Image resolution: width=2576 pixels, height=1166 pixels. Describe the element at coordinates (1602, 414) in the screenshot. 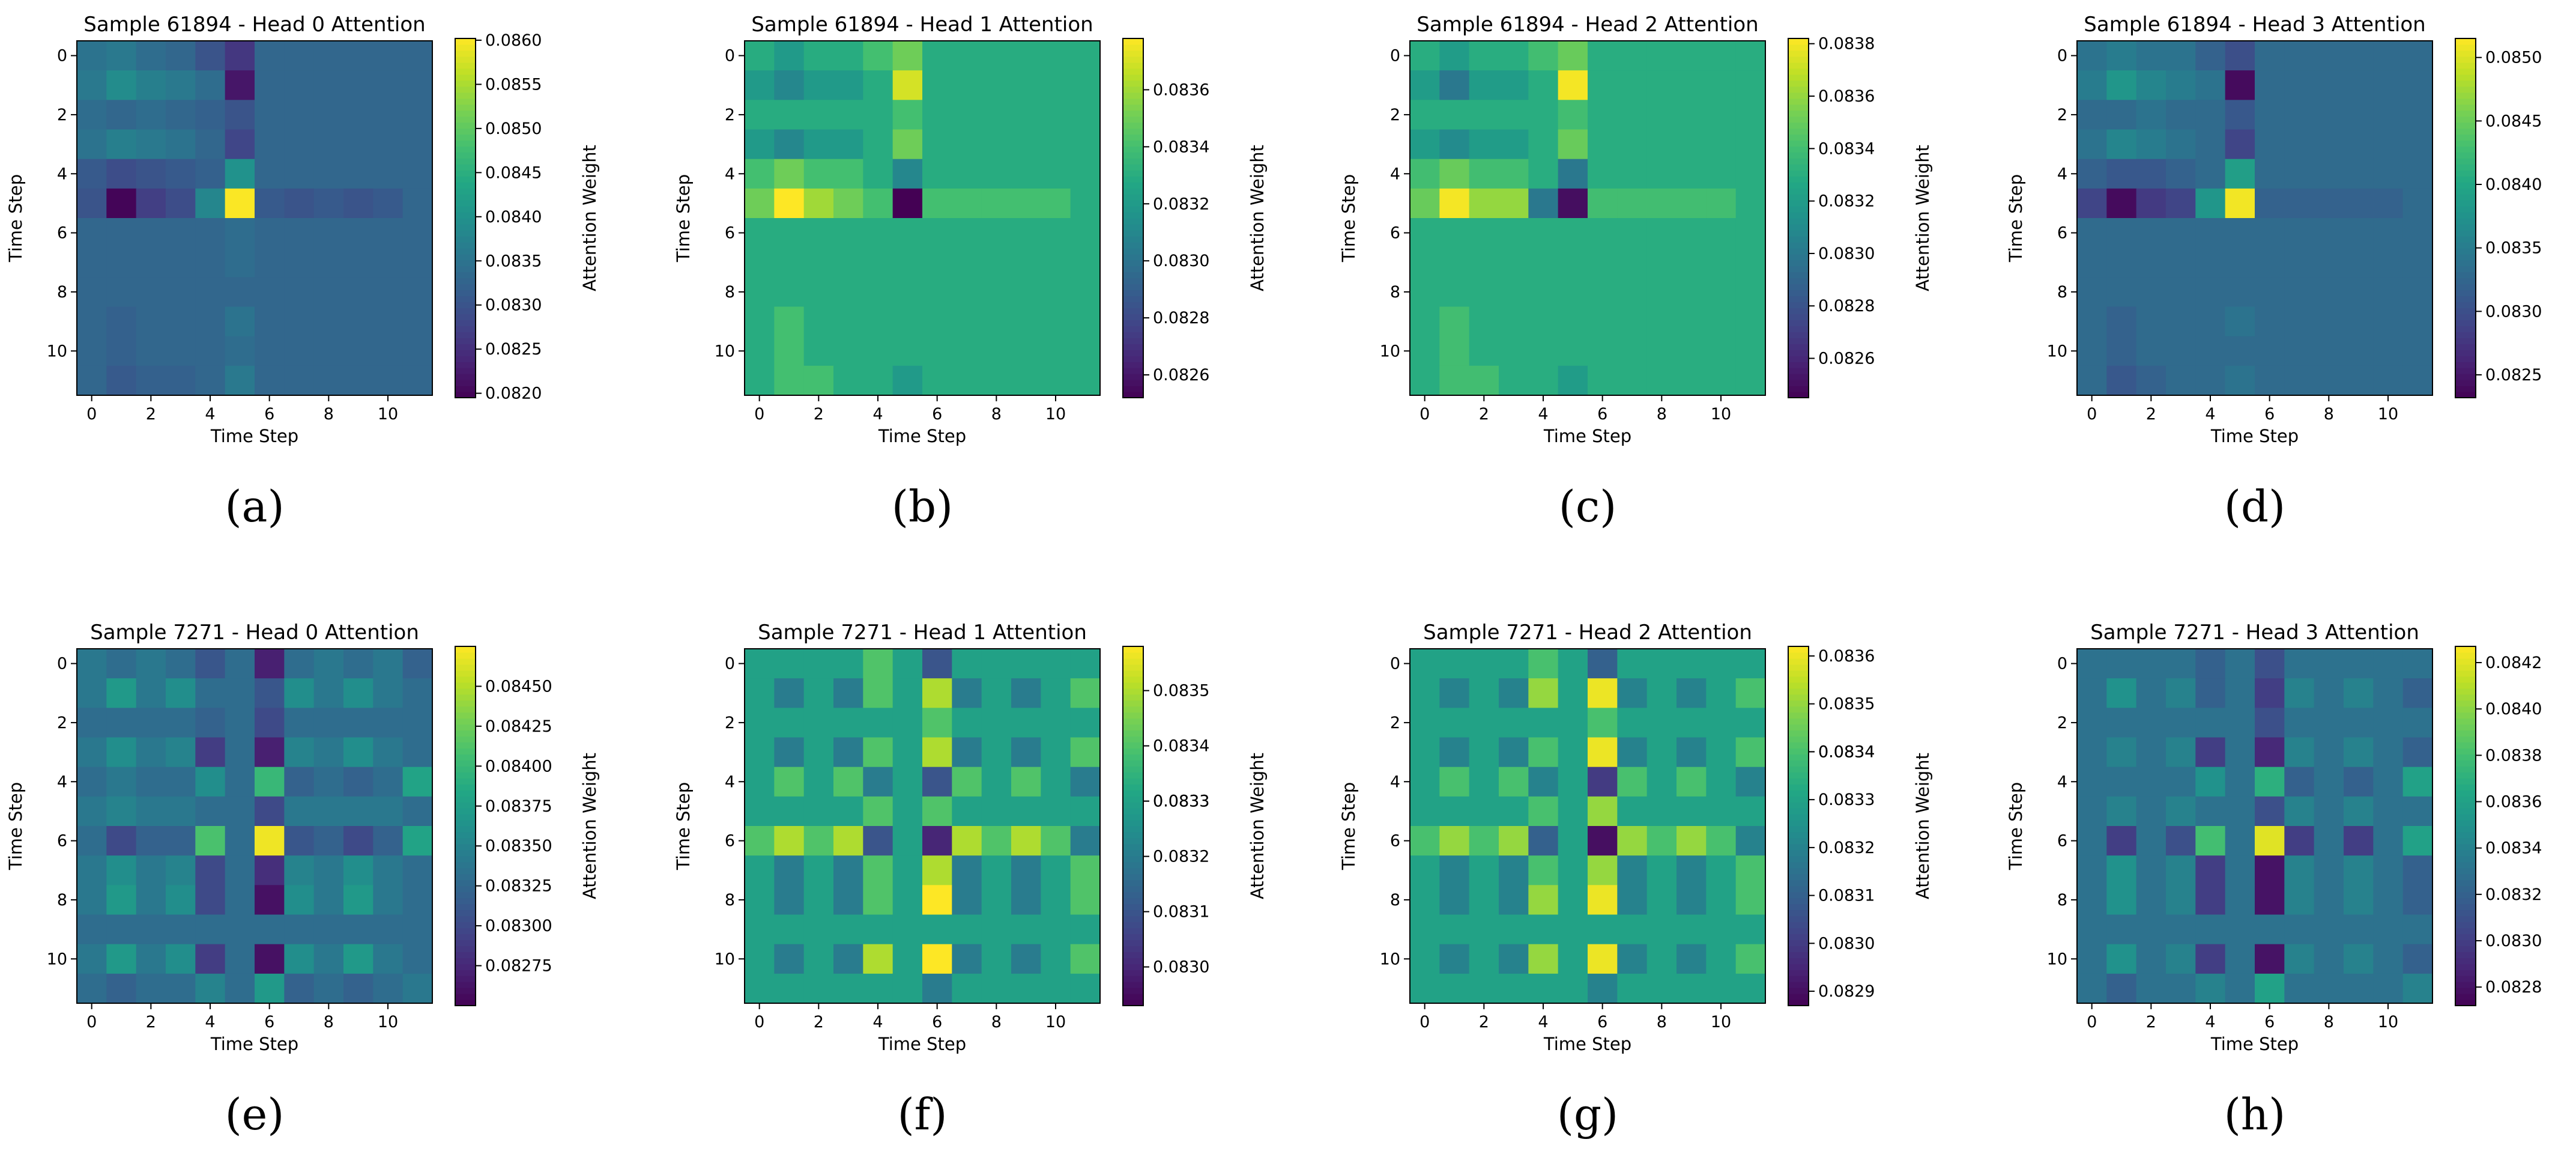

I see `x-tick-label: 6` at that location.